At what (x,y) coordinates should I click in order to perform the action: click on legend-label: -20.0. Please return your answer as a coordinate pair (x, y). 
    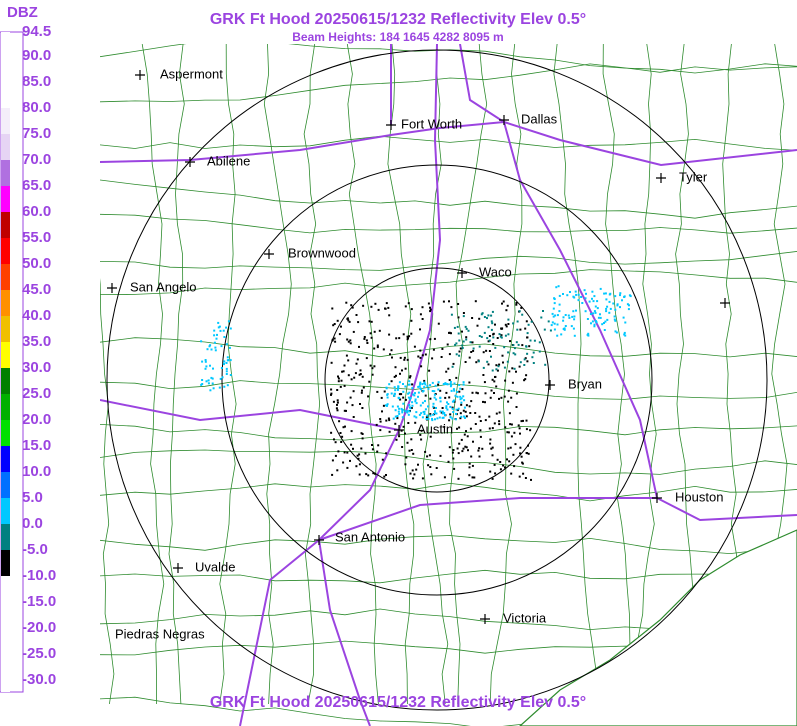
    Looking at the image, I should click on (39, 627).